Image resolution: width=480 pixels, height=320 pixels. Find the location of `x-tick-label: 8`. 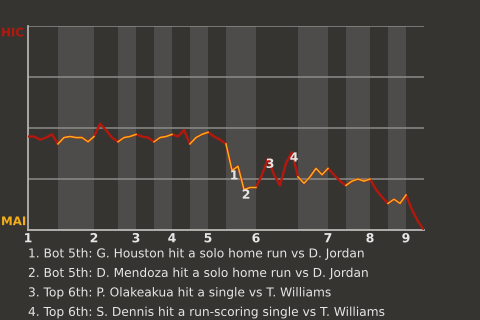

x-tick-label: 8 is located at coordinates (370, 237).